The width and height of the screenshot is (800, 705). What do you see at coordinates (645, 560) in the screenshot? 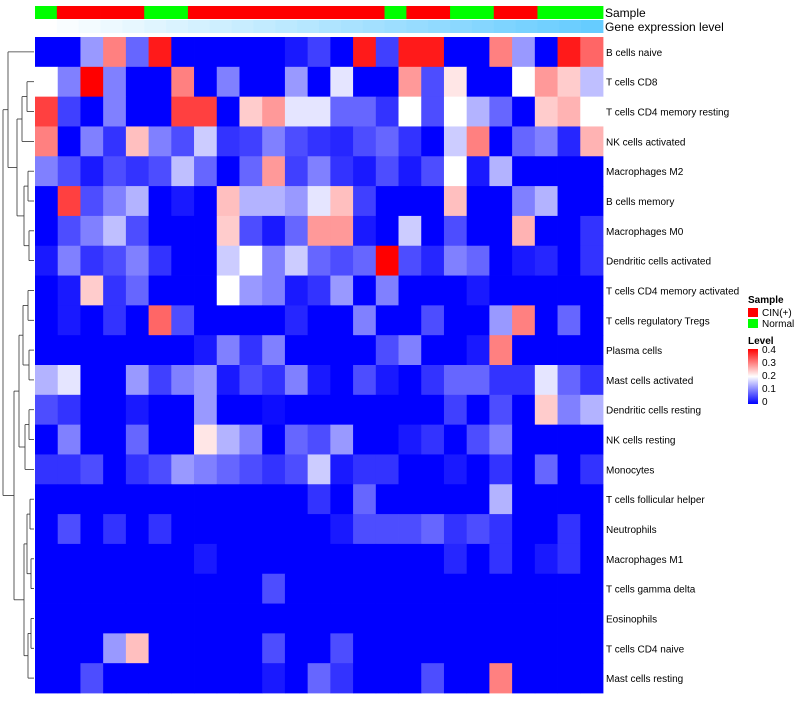
I see `row-label: Macrophages M1` at bounding box center [645, 560].